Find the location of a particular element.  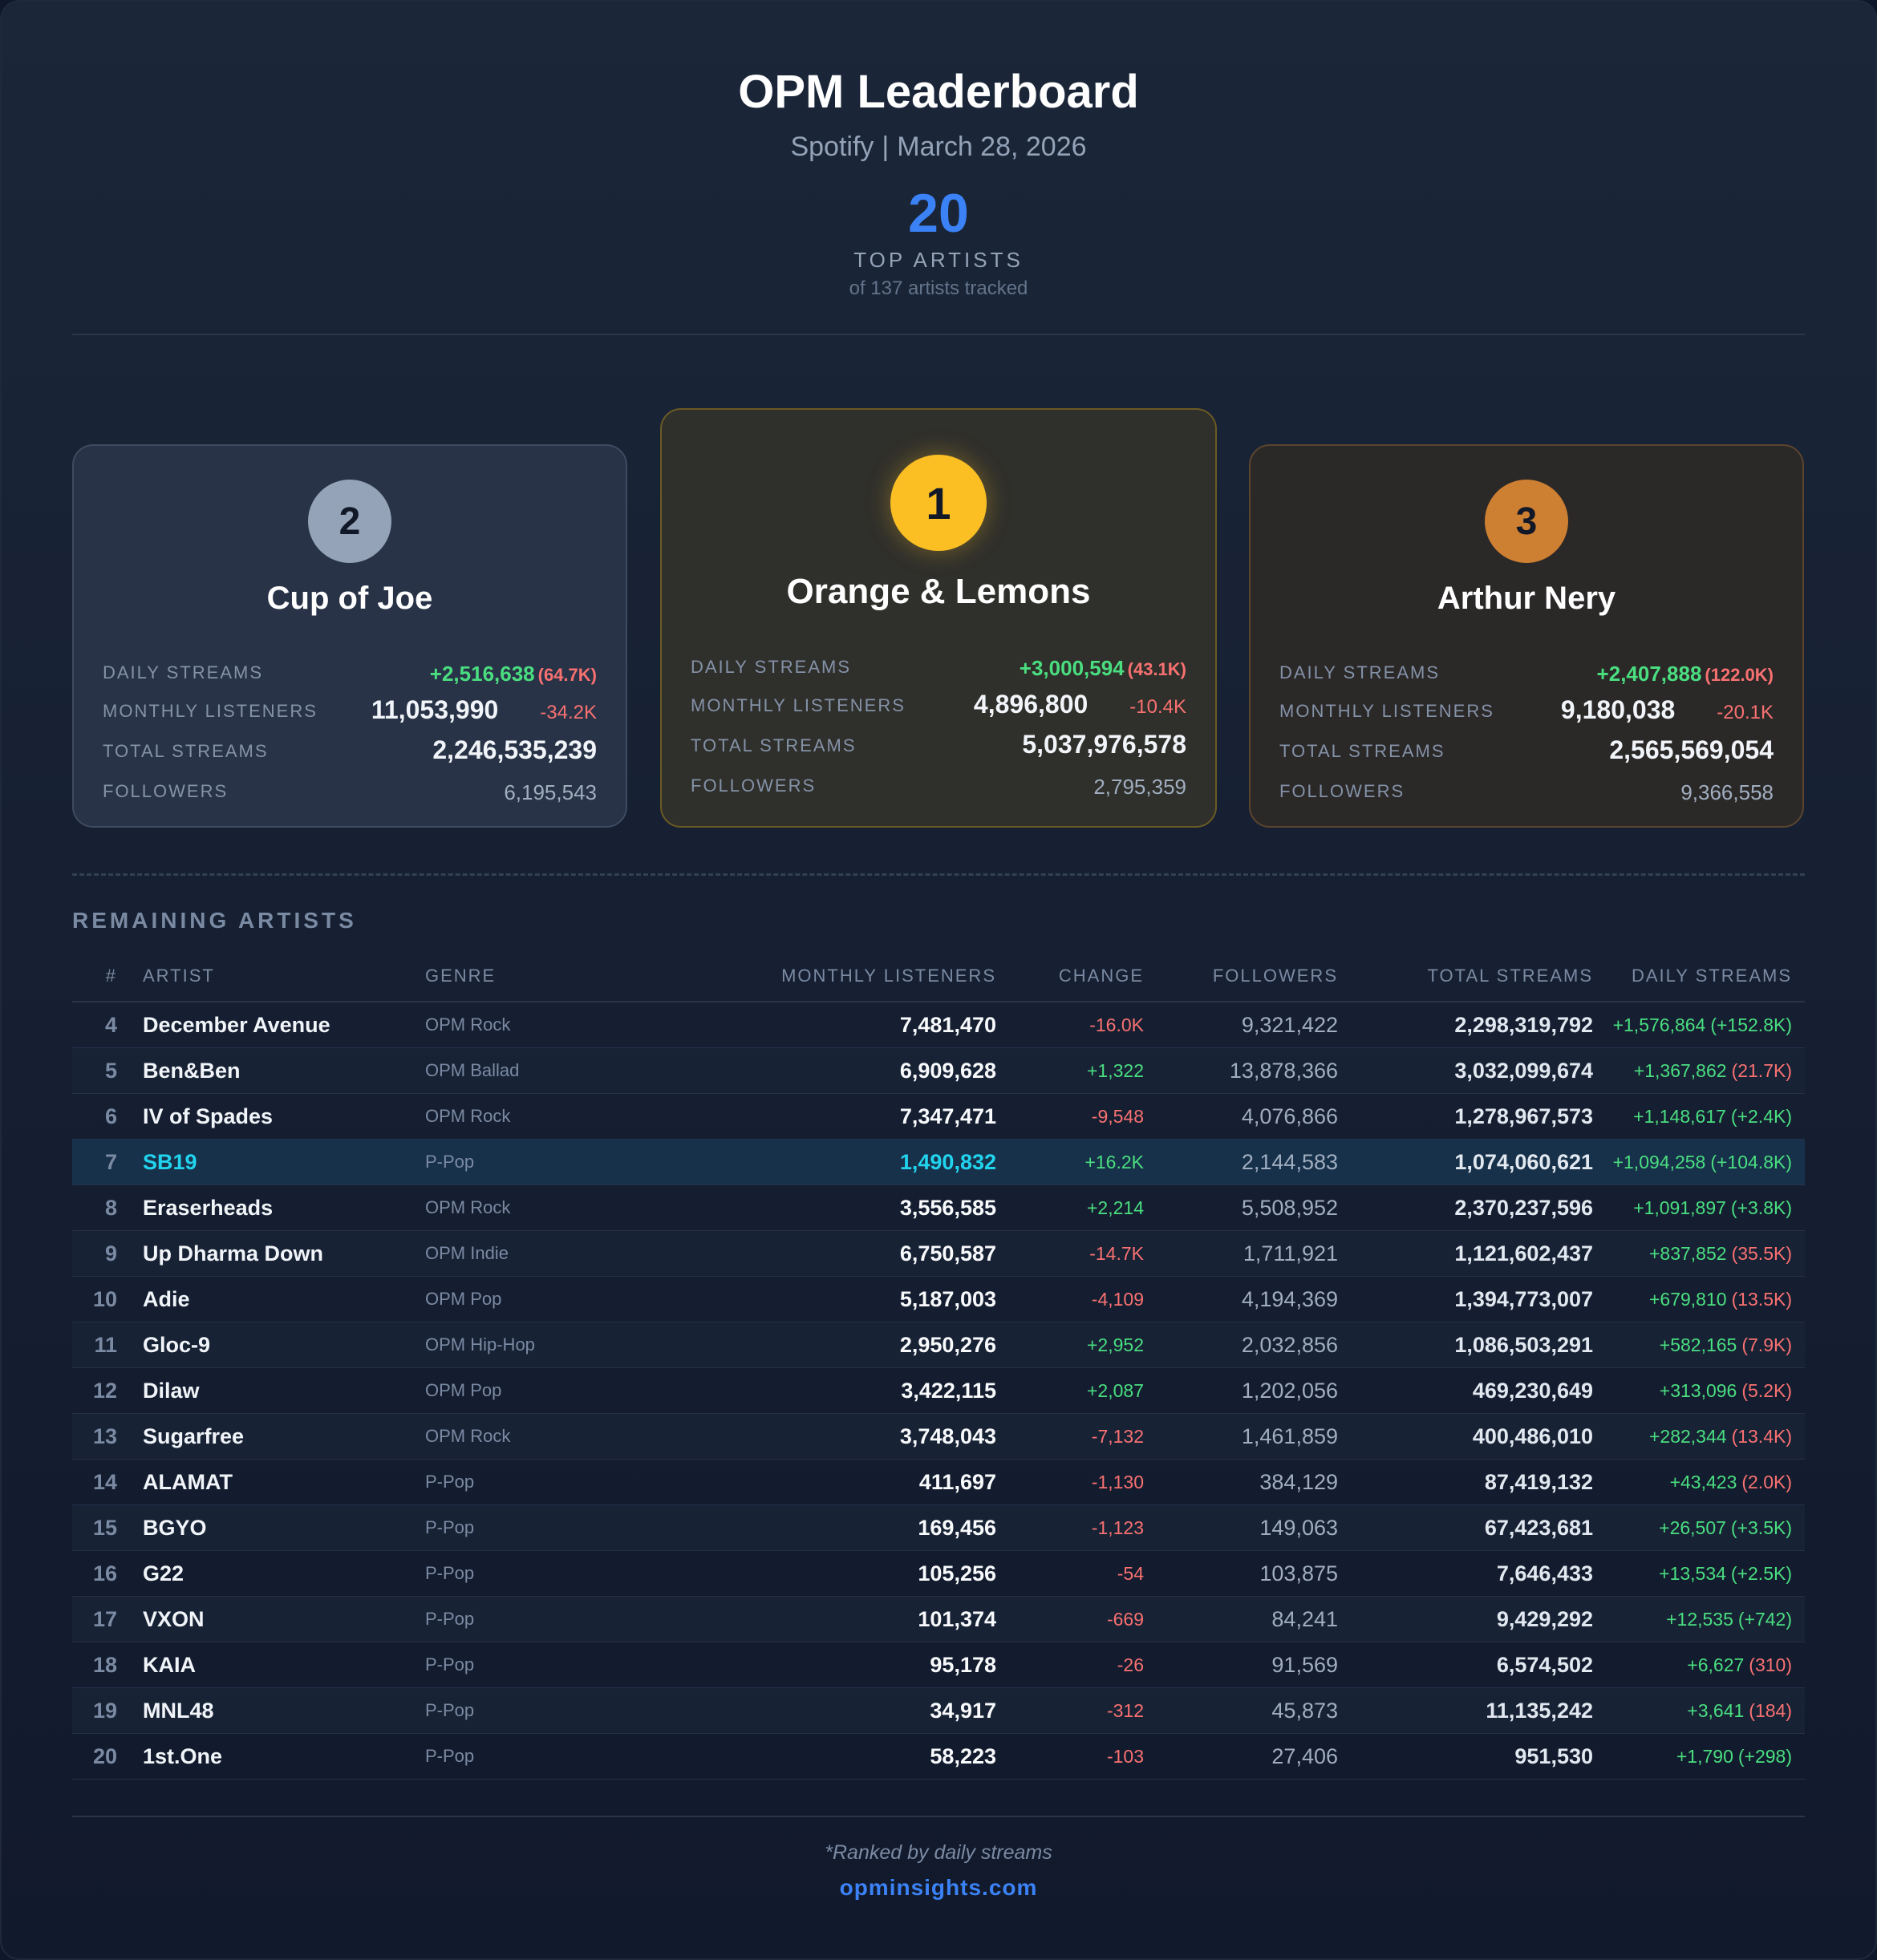

change-cell: +16.2K is located at coordinates (1114, 1162).